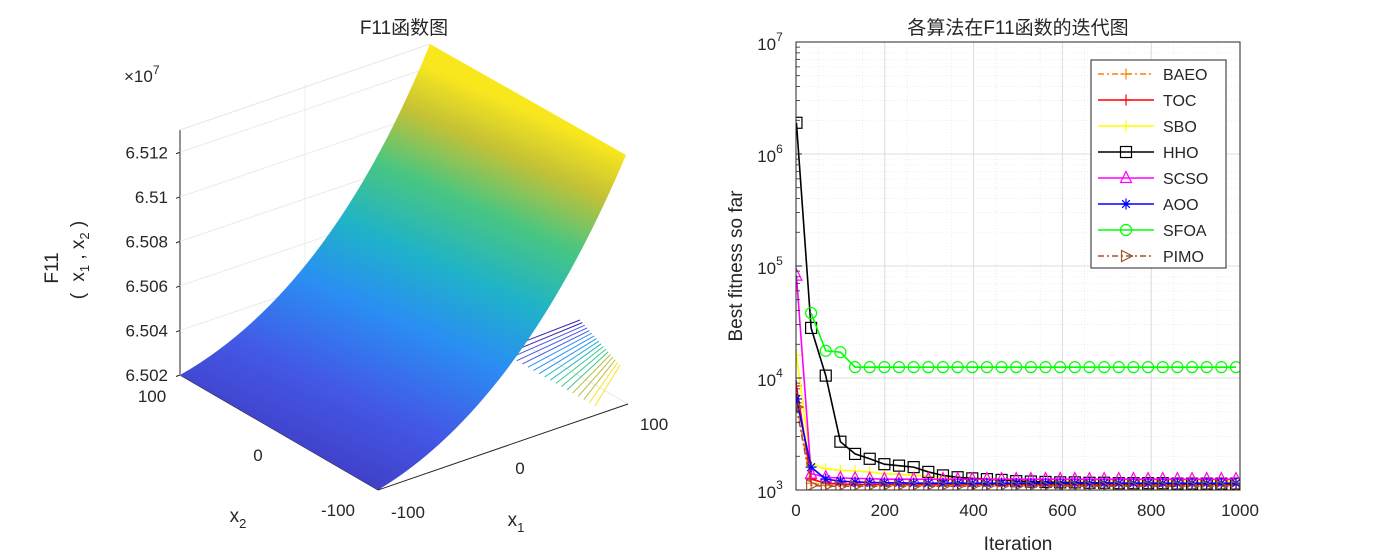 This screenshot has width=1397, height=558. I want to click on x1-axis-label: x1, so click(516, 522).